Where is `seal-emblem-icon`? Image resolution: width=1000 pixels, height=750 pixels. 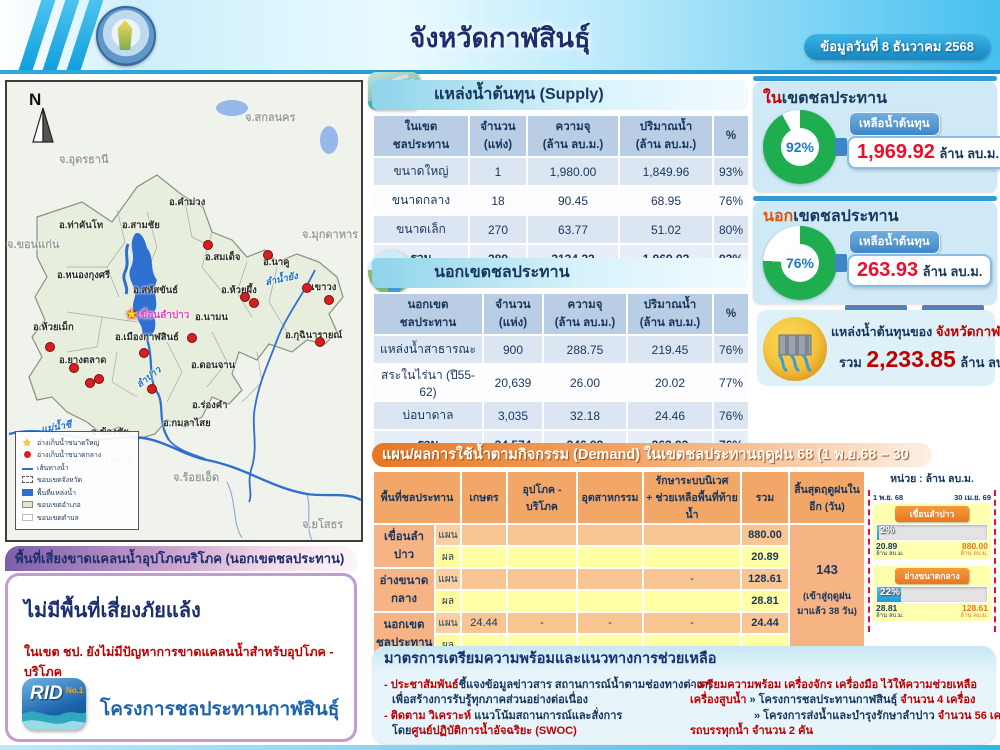 seal-emblem-icon is located at coordinates (125, 35).